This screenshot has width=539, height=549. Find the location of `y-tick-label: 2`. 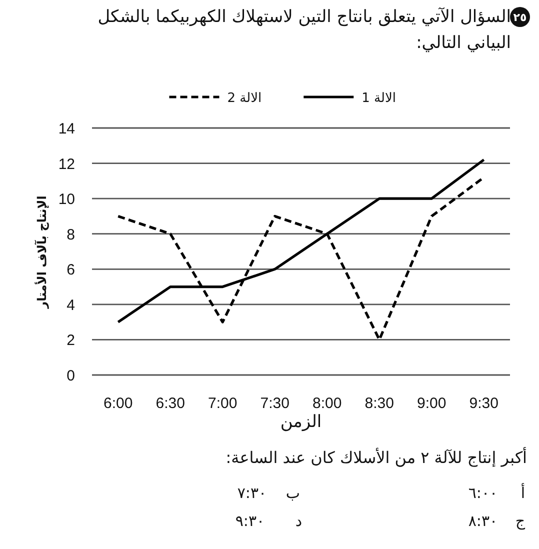

y-tick-label: 2 is located at coordinates (70, 341).